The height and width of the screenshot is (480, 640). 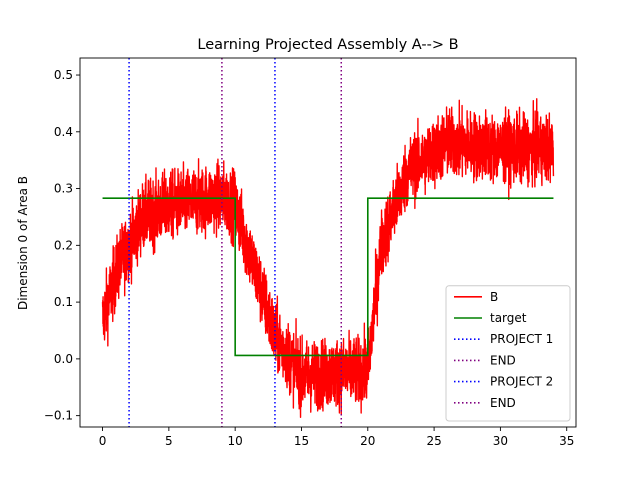 What do you see at coordinates (235, 441) in the screenshot?
I see `x-tick-label: 10` at bounding box center [235, 441].